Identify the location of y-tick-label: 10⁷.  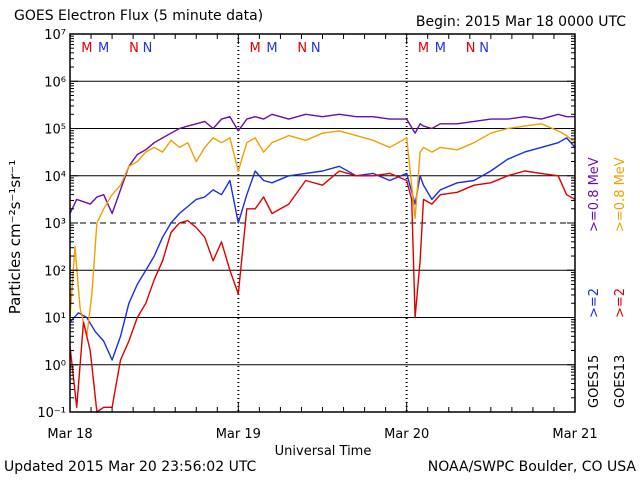
(55, 35).